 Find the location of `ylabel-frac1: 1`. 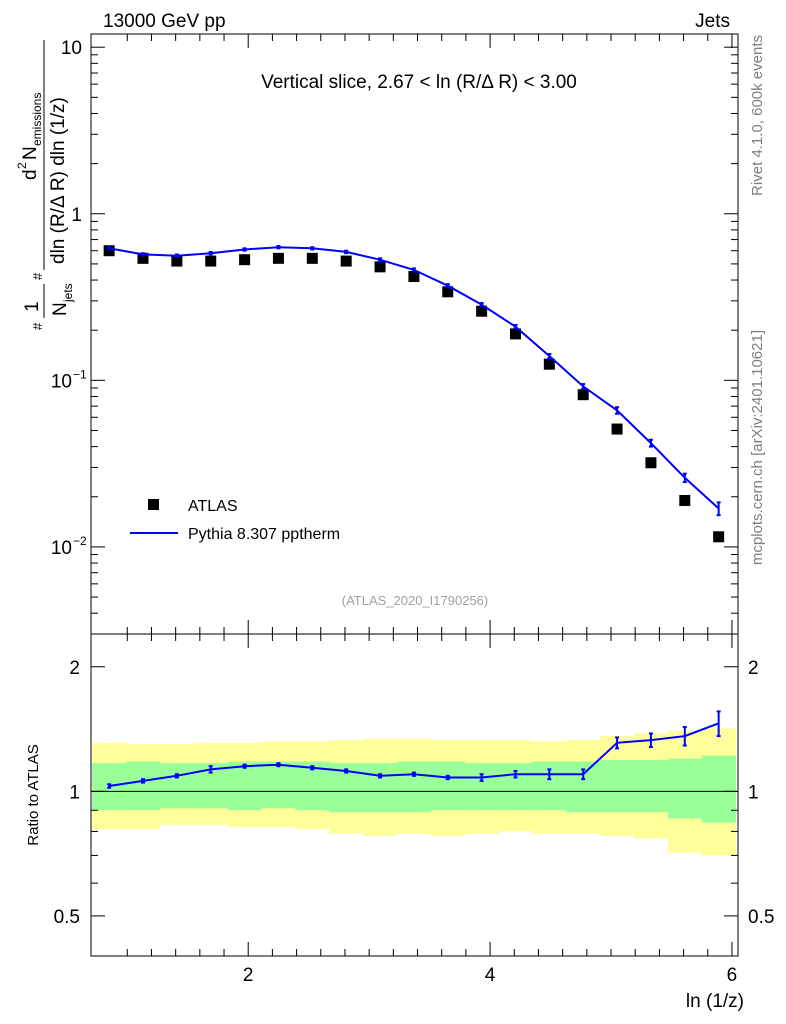

ylabel-frac1: 1 is located at coordinates (32, 306).